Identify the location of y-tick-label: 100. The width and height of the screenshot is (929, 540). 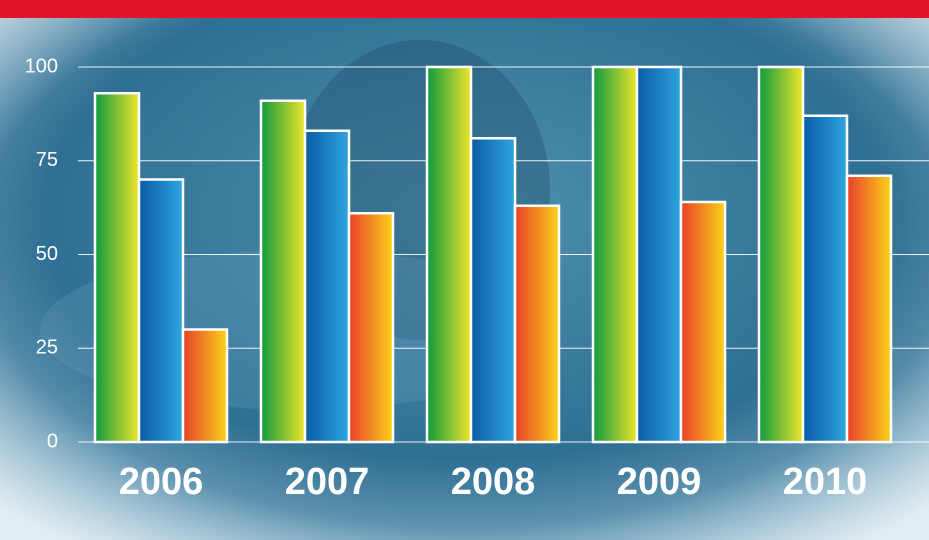
(41, 66).